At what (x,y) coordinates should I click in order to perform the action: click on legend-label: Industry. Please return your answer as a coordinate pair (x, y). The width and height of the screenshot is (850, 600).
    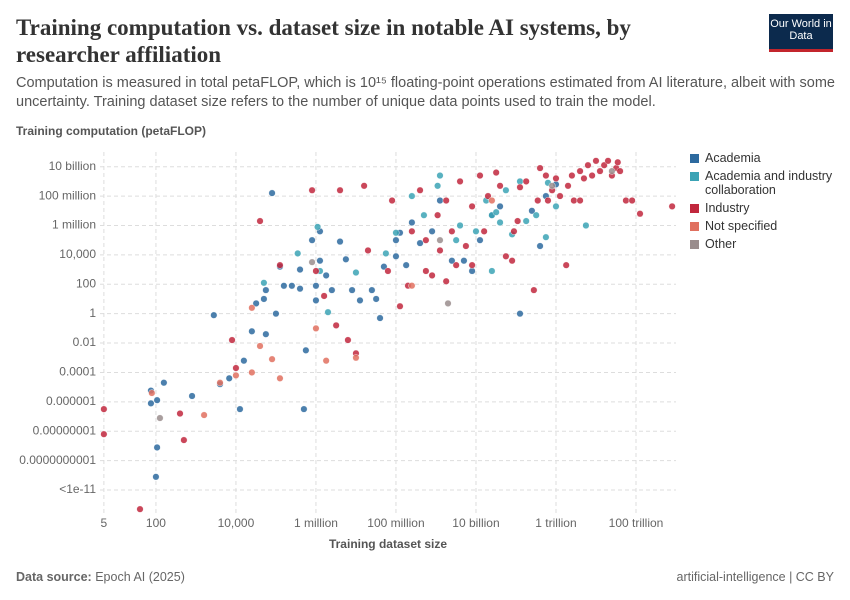
    Looking at the image, I should click on (727, 208).